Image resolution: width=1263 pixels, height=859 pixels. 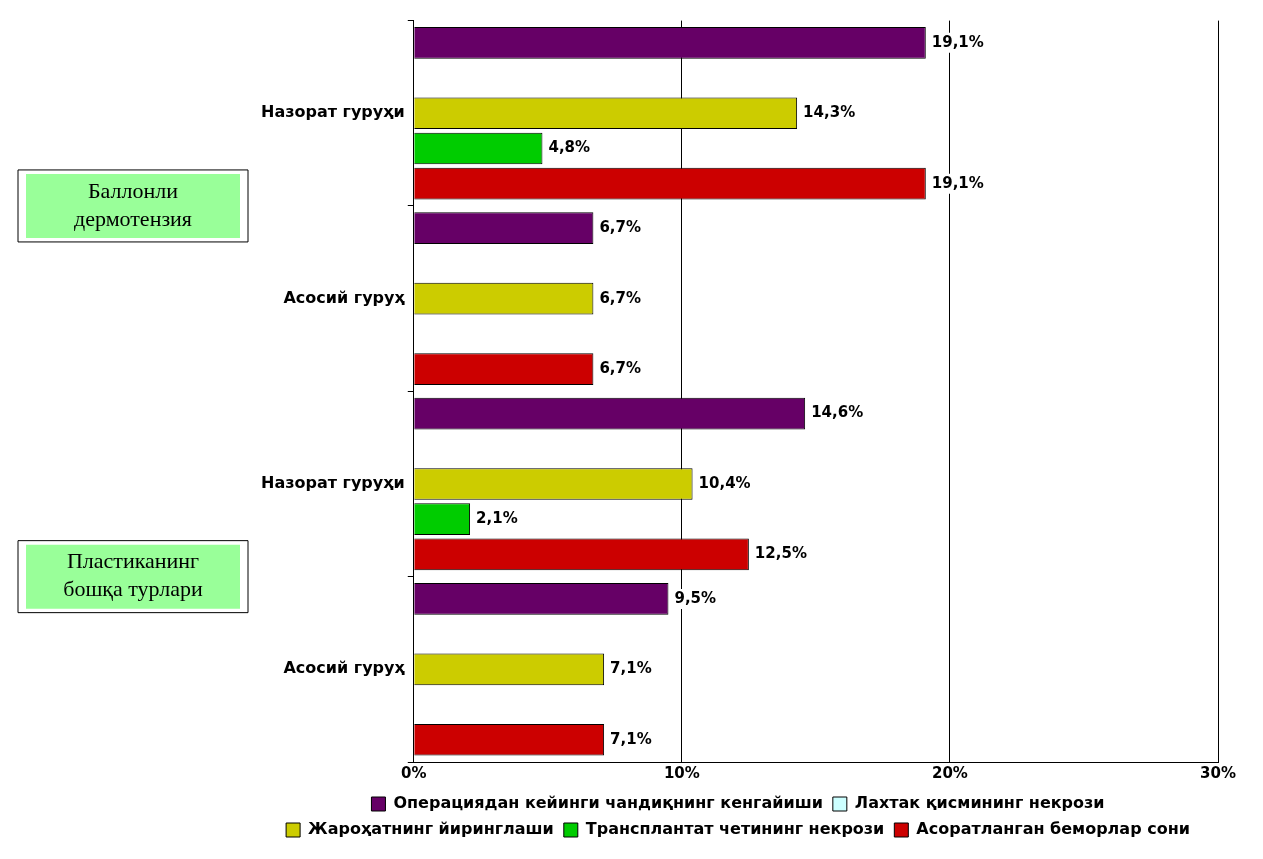 What do you see at coordinates (133, 204) in the screenshot?
I see `text: Баллонли дермотензия` at bounding box center [133, 204].